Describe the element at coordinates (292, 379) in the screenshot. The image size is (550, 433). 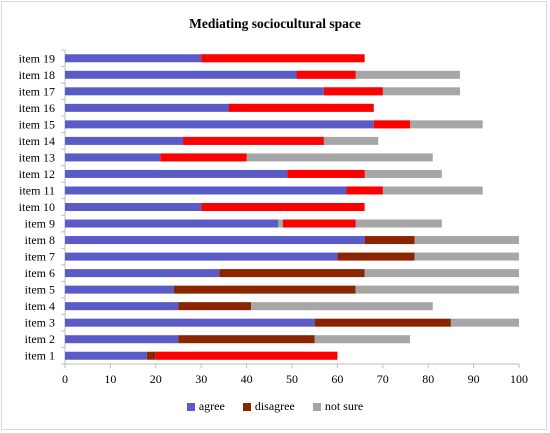
I see `x-tick-label: 50` at that location.